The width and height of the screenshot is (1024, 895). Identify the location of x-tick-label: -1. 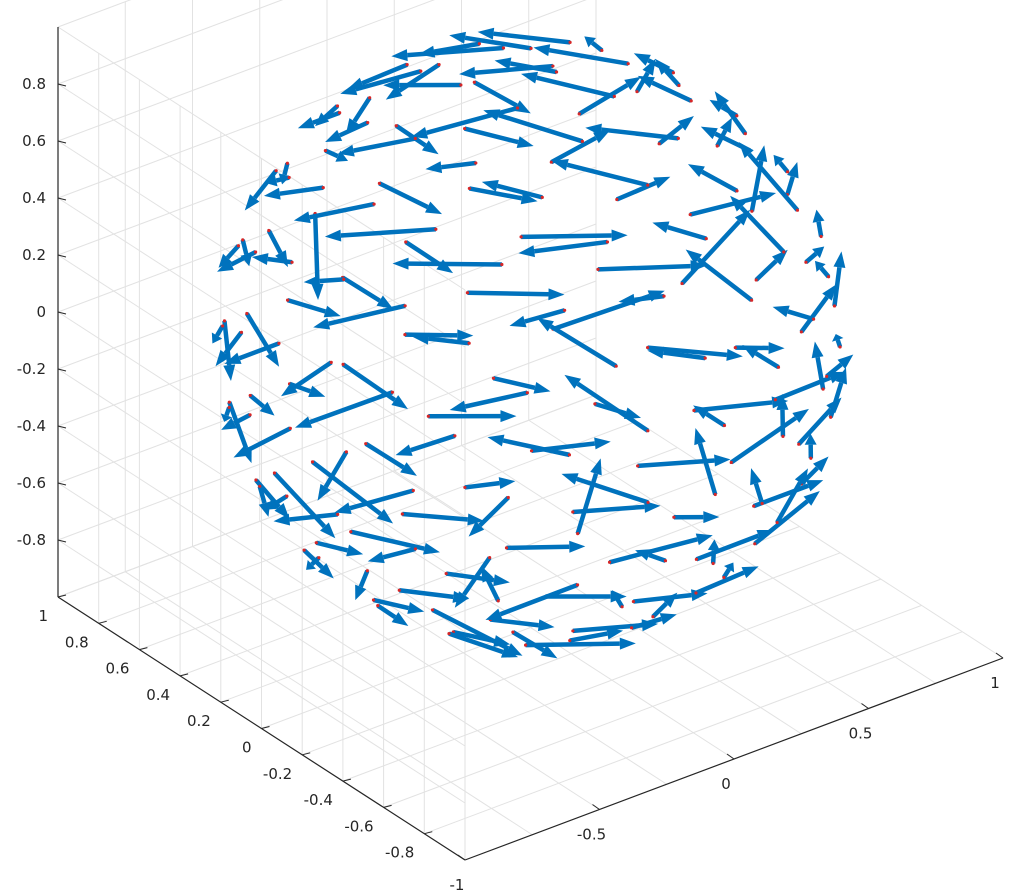
(457, 885).